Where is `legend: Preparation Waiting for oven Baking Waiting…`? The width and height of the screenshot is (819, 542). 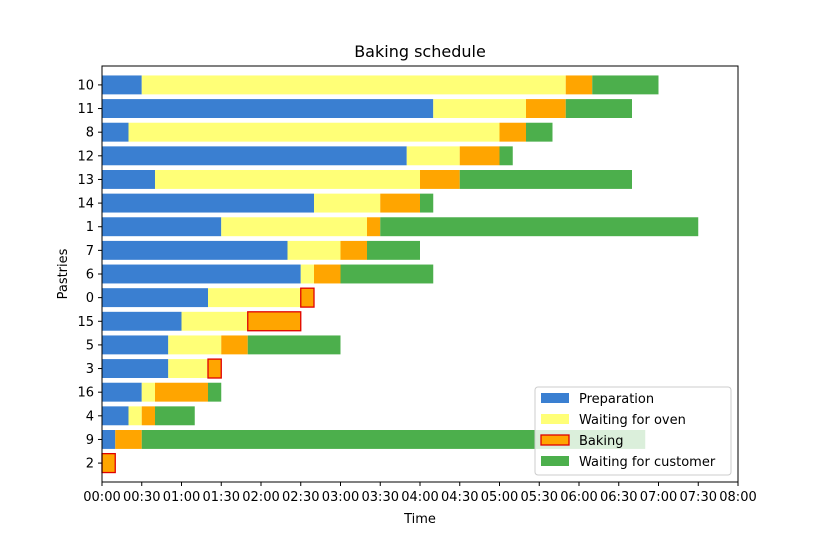 legend: Preparation Waiting for oven Baking Waiting… is located at coordinates (633, 431).